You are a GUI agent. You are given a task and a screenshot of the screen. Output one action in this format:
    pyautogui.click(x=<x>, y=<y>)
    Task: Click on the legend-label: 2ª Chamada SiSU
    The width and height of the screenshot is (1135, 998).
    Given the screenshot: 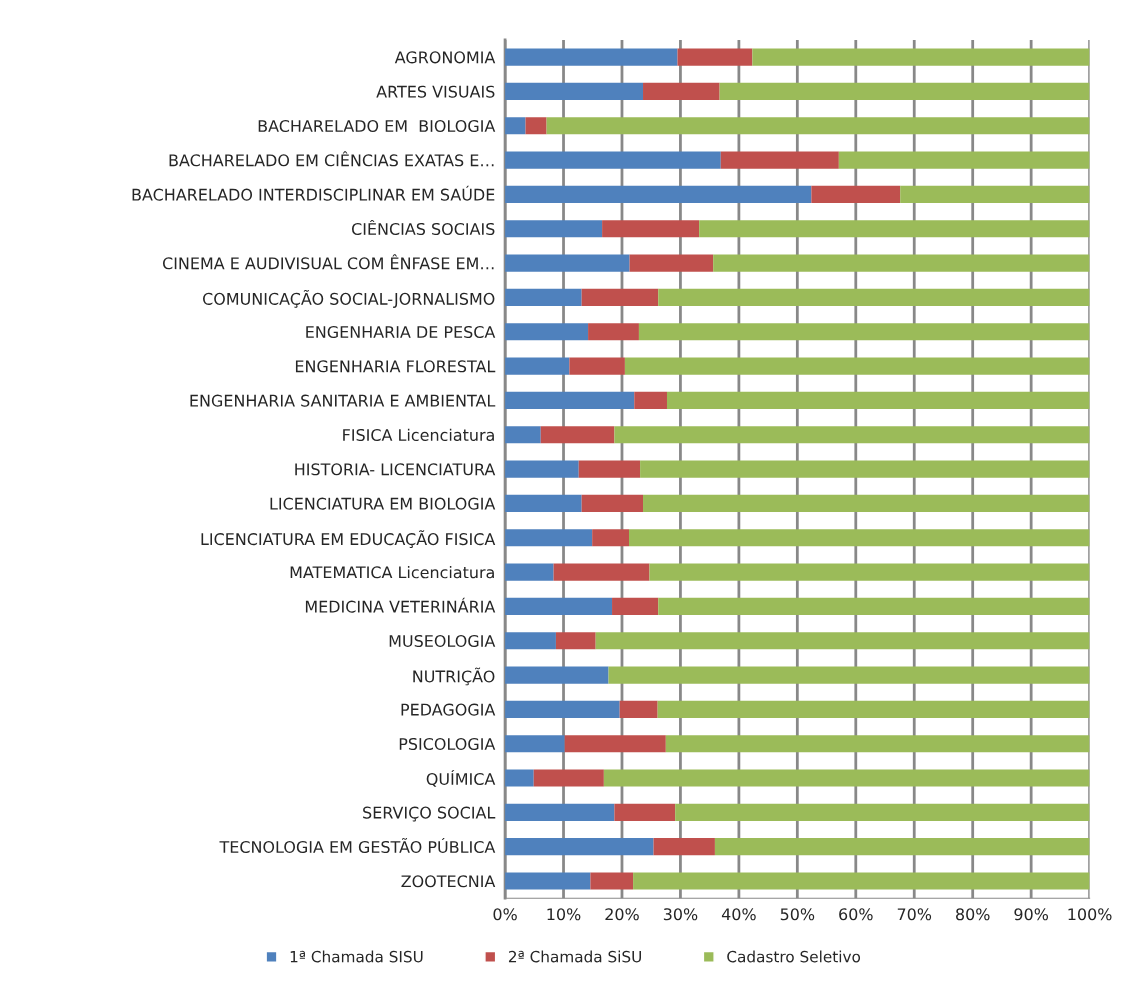 What is the action you would take?
    pyautogui.click(x=574, y=956)
    